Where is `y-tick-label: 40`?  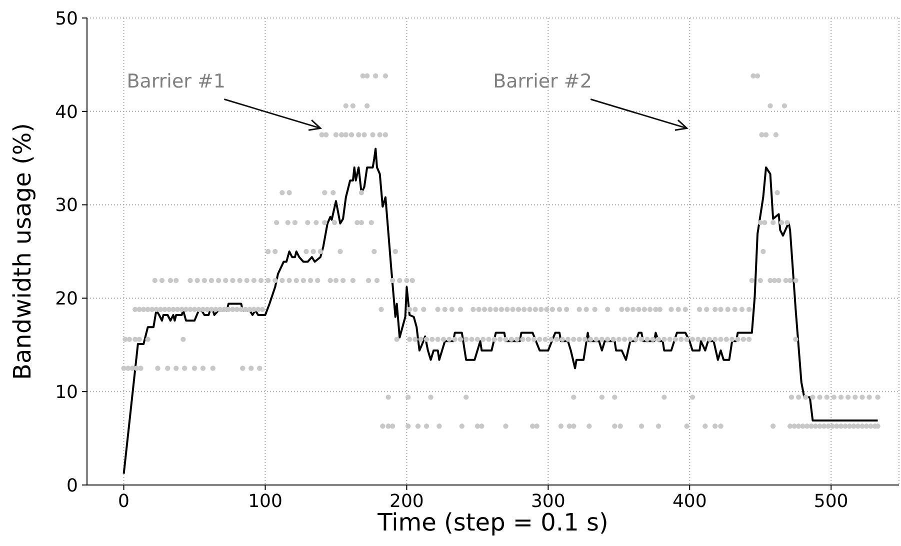 y-tick-label: 40 is located at coordinates (66, 112).